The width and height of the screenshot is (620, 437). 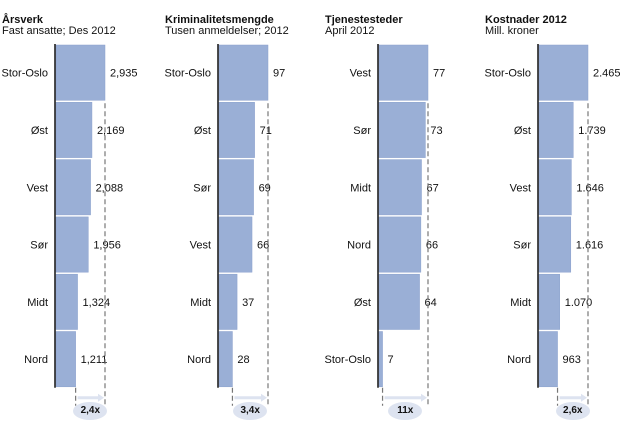 I want to click on chart-subtitle: April 2012, so click(x=350, y=31).